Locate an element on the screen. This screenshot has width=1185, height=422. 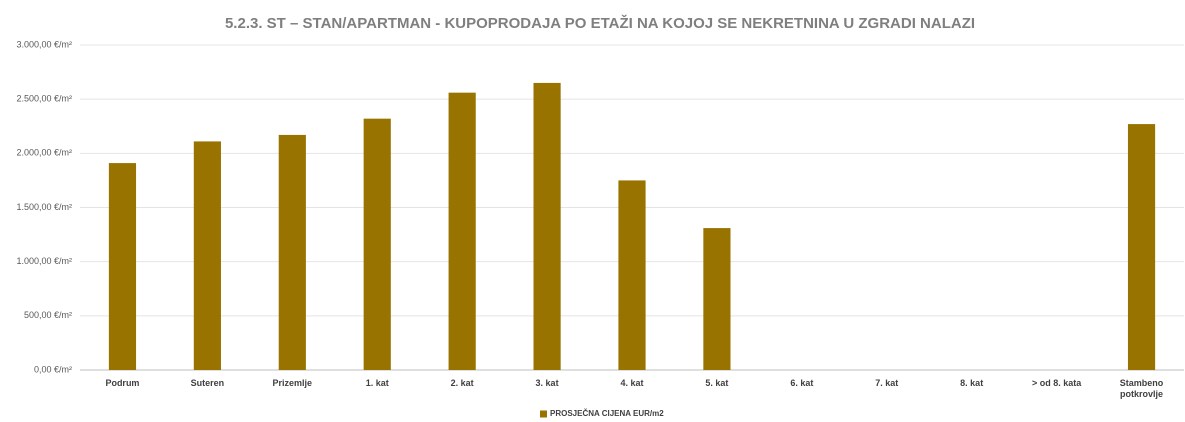
x-tick-label: 3. kat is located at coordinates (547, 383).